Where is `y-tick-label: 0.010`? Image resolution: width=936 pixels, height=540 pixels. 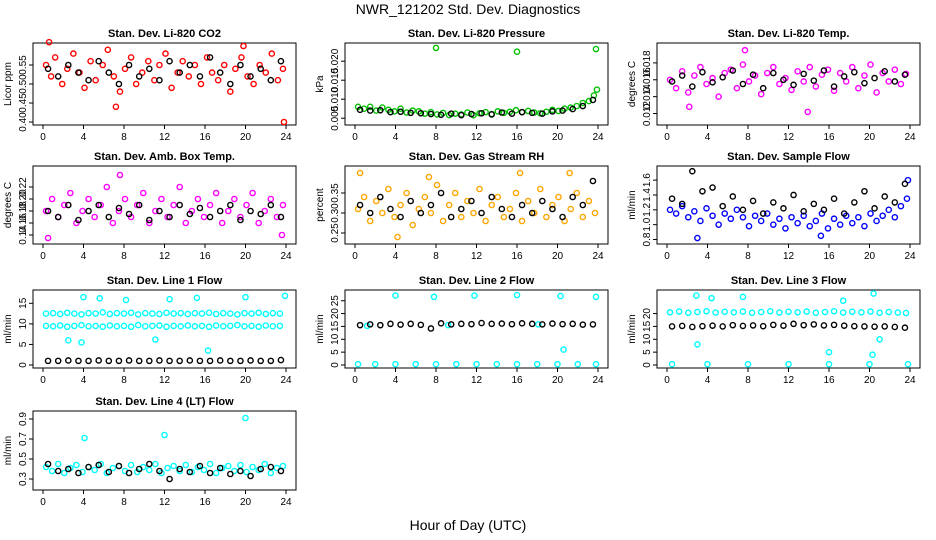 y-tick-label: 0.010 is located at coordinates (335, 98).